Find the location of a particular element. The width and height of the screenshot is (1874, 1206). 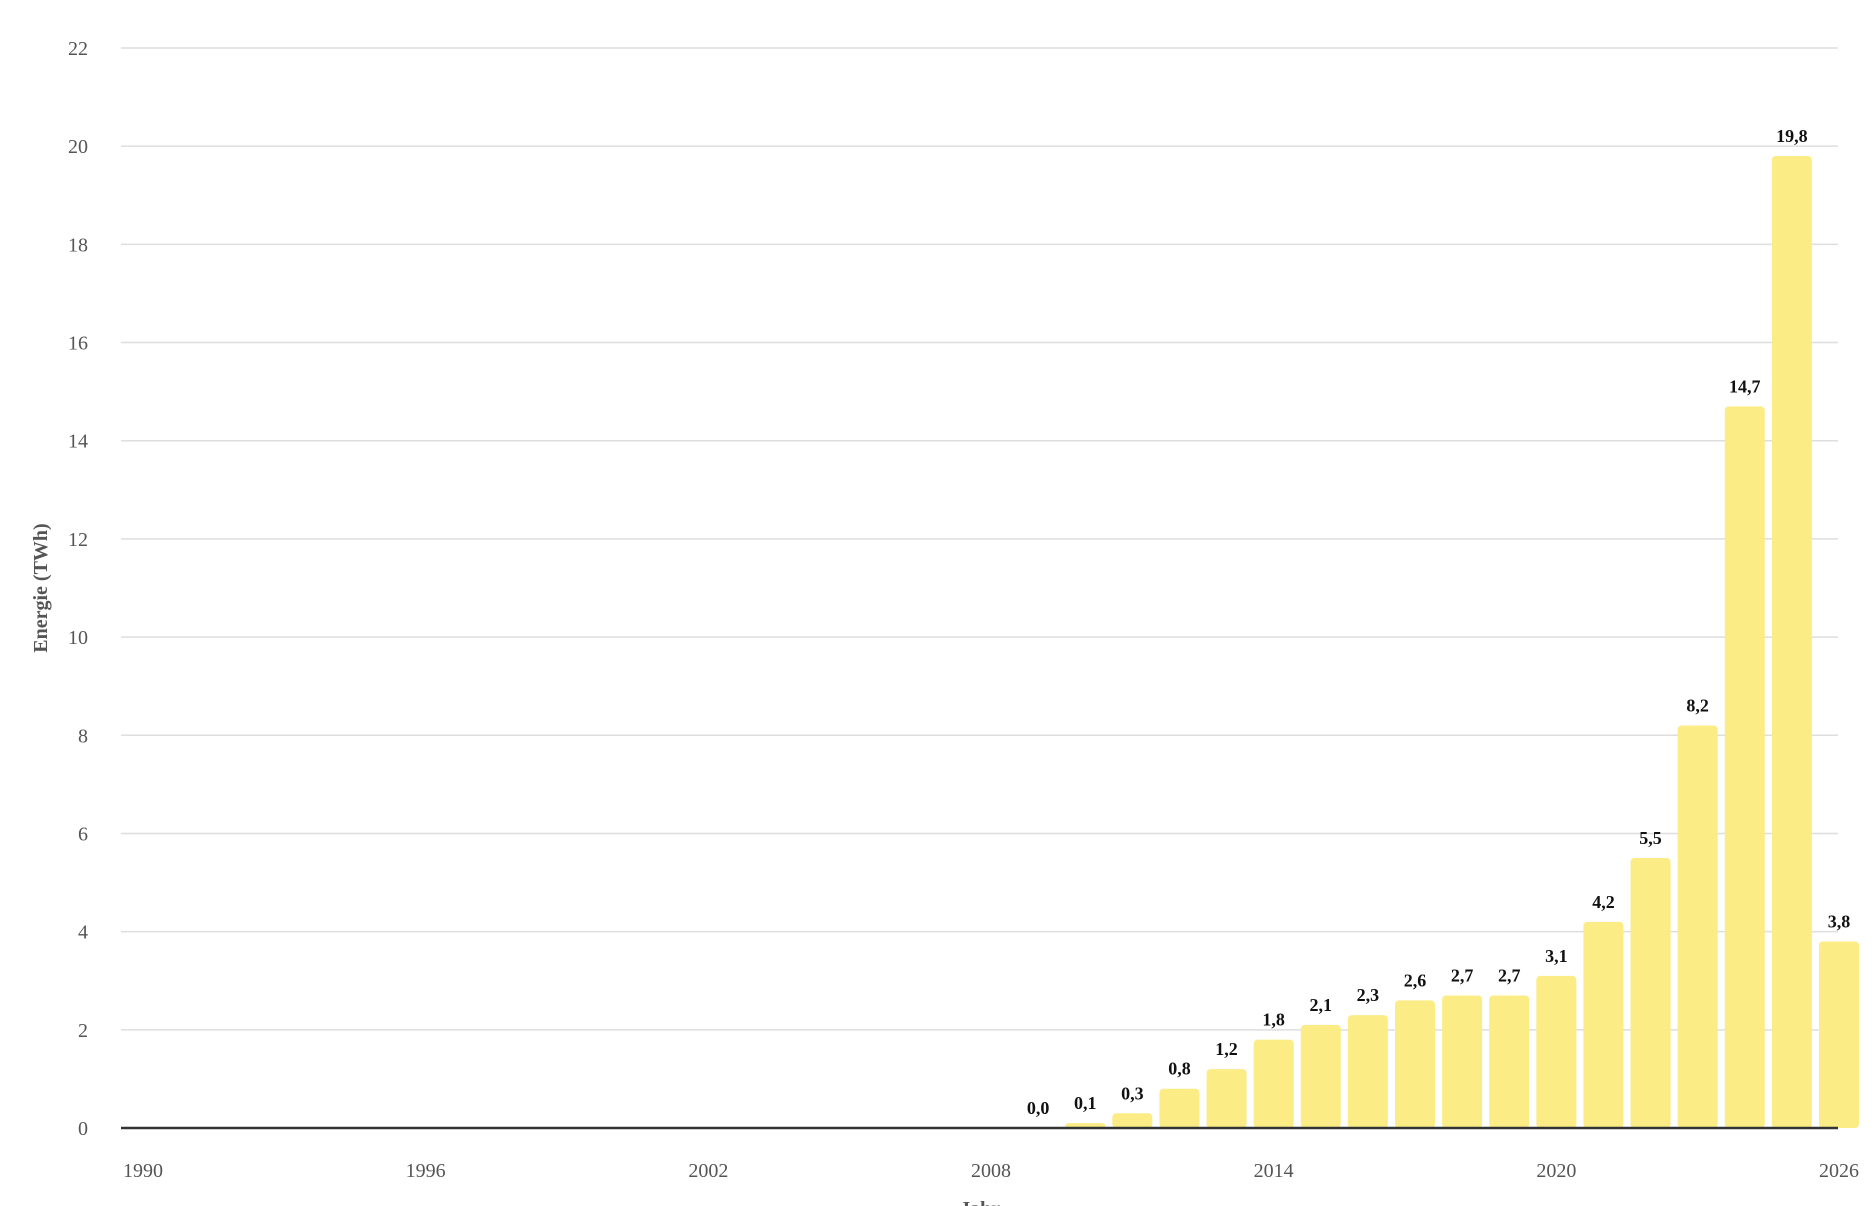

data-label-2009: 0,0 is located at coordinates (1038, 1108).